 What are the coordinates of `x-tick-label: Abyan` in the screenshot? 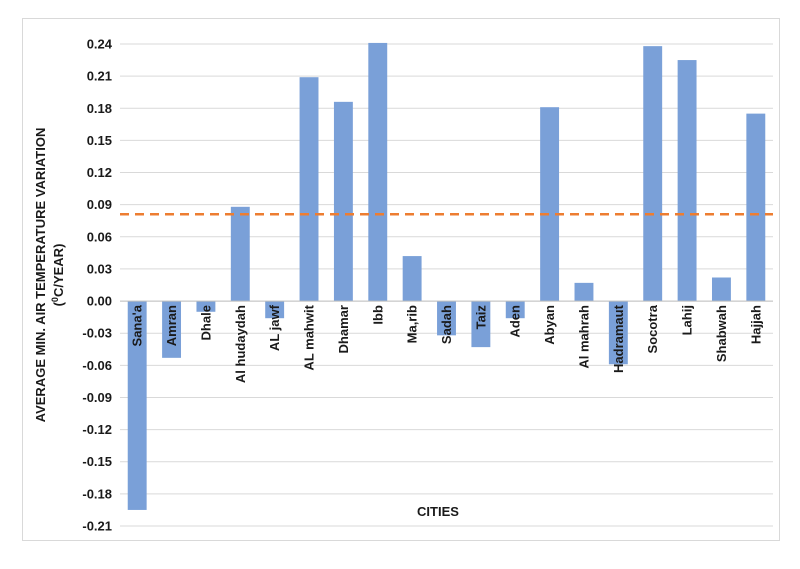 It's located at (549, 325).